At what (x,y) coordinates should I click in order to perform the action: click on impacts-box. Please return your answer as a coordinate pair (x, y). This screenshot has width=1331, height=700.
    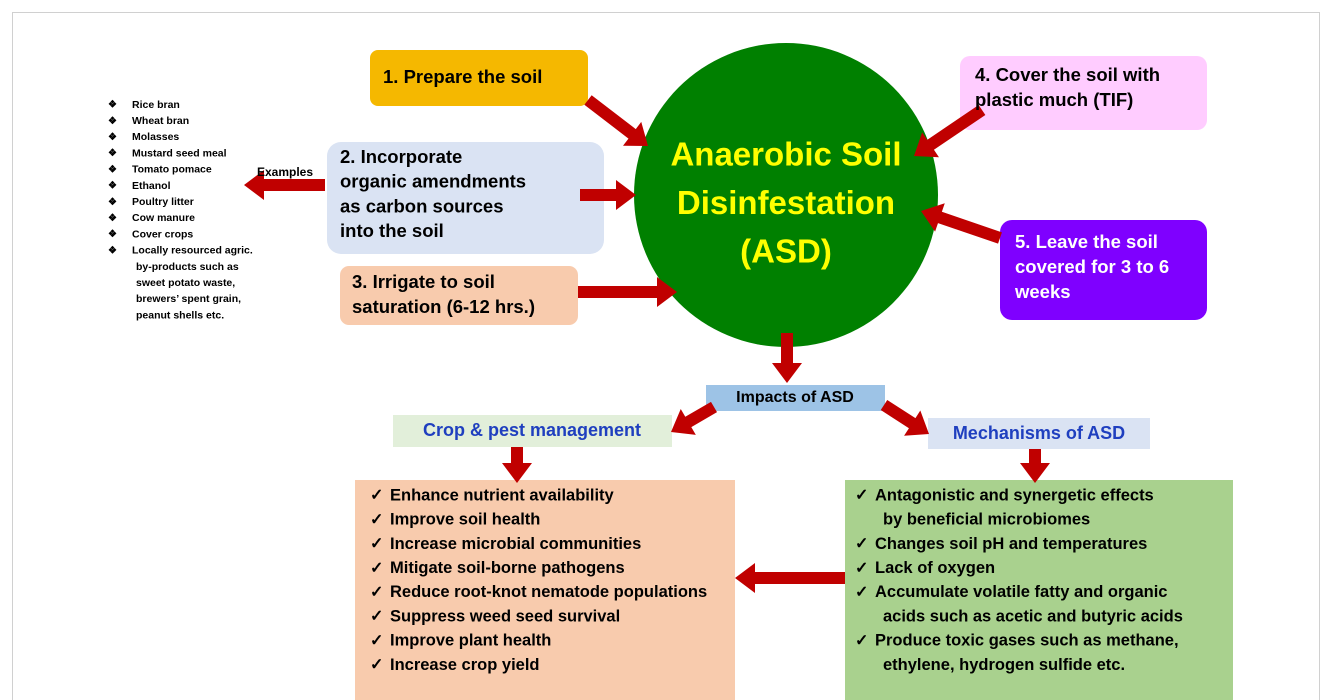
    Looking at the image, I should click on (795, 398).